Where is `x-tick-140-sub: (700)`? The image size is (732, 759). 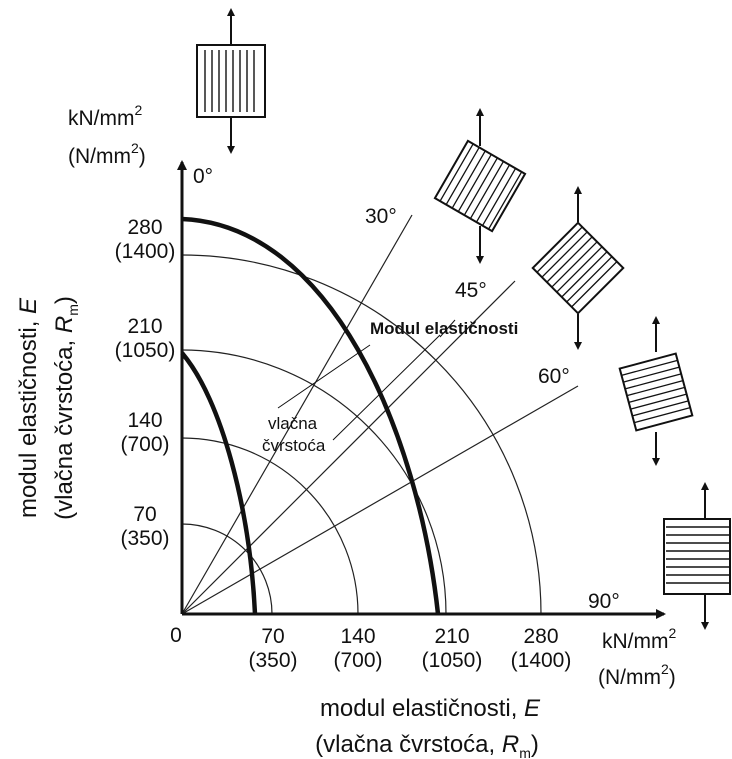
x-tick-140-sub: (700) is located at coordinates (357, 660).